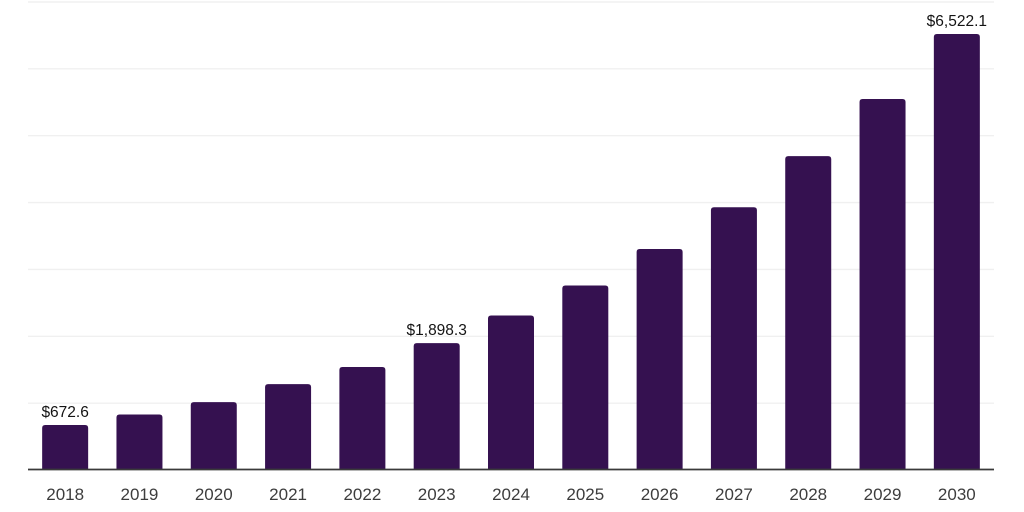 The image size is (1024, 512). What do you see at coordinates (140, 494) in the screenshot?
I see `x-tick-2019: 2019` at bounding box center [140, 494].